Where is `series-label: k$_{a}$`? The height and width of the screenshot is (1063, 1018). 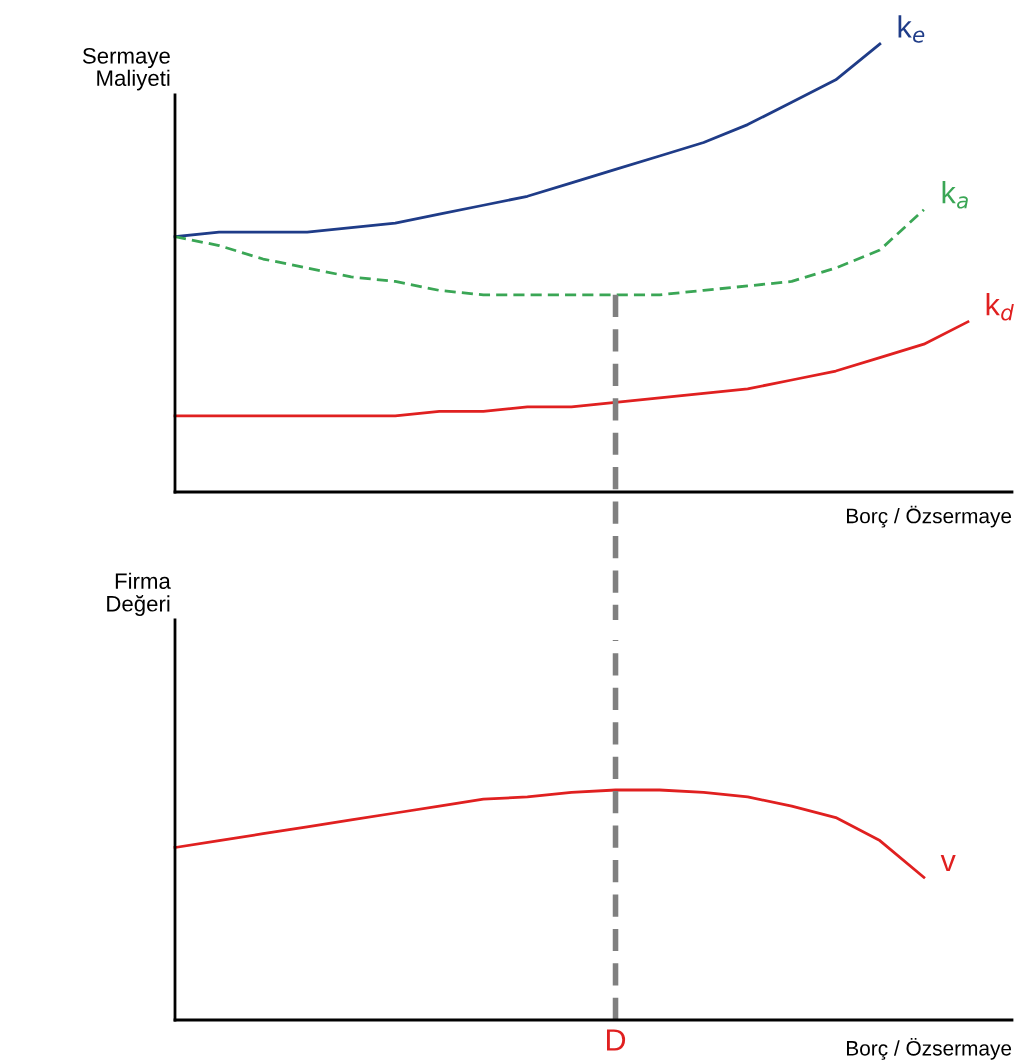
series-label: k$_{a}$ is located at coordinates (955, 195).